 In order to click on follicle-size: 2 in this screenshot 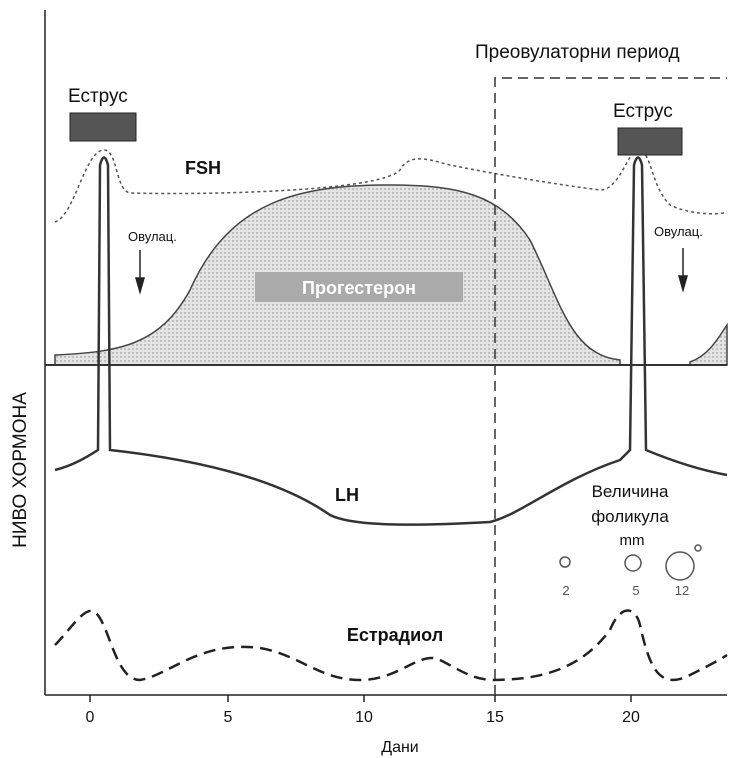, I will do `click(565, 590)`.